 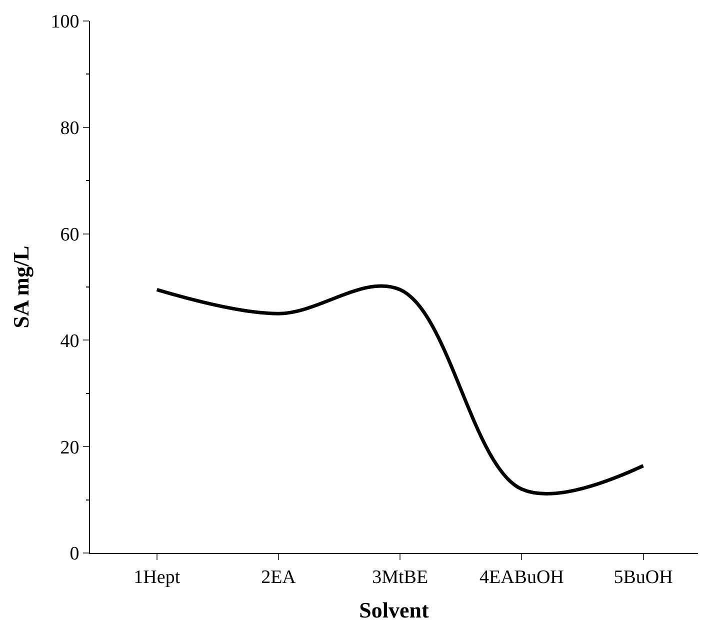 What do you see at coordinates (70, 447) in the screenshot?
I see `y-tick-label: 20` at bounding box center [70, 447].